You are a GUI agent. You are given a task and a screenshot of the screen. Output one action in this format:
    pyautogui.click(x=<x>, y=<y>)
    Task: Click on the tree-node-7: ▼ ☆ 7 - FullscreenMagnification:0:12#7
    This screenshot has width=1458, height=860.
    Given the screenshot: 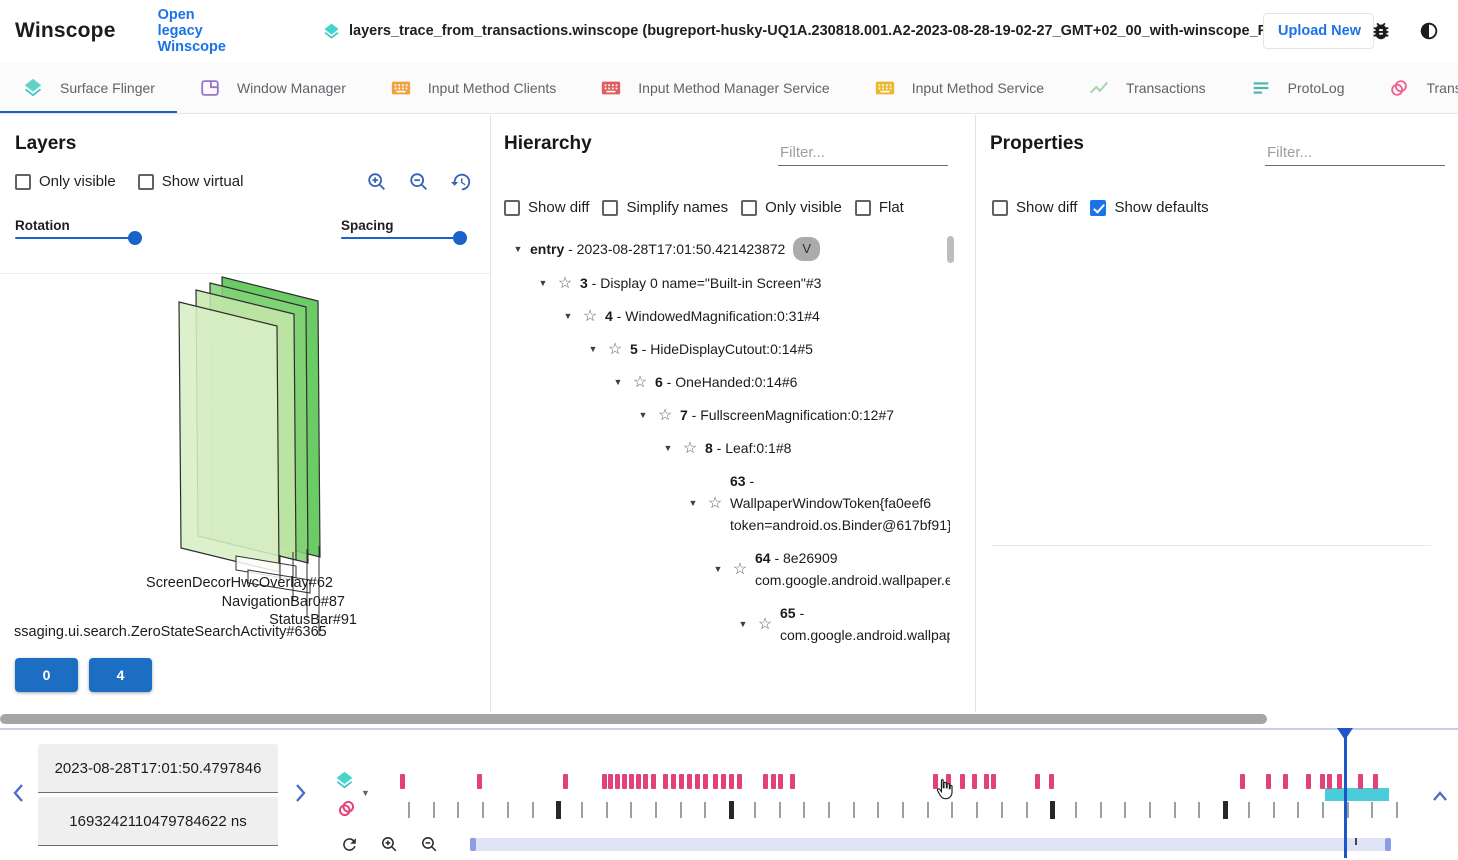 What is the action you would take?
    pyautogui.click(x=720, y=415)
    